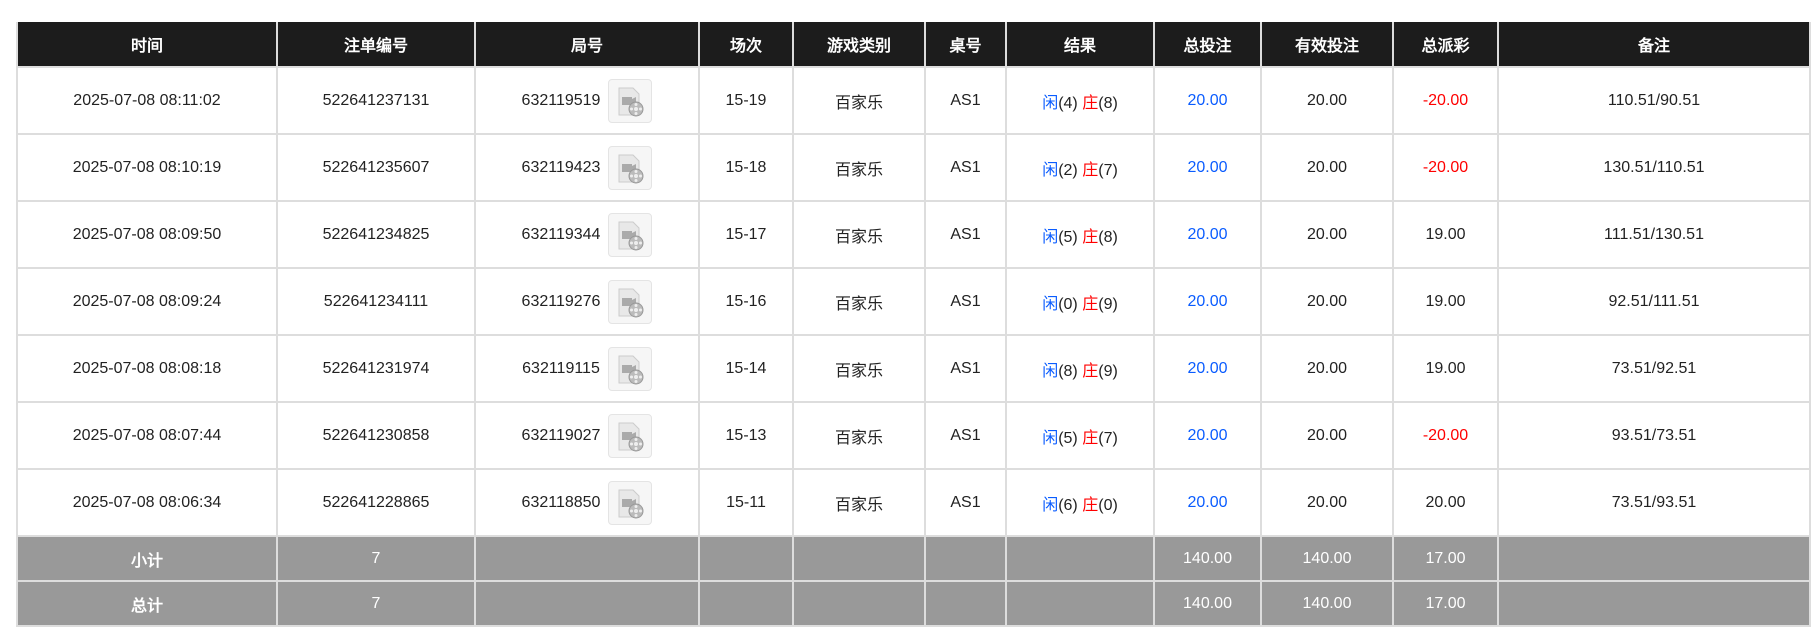 The width and height of the screenshot is (1811, 642). What do you see at coordinates (1654, 502) in the screenshot?
I see `note-cell: 73.51/93.51` at bounding box center [1654, 502].